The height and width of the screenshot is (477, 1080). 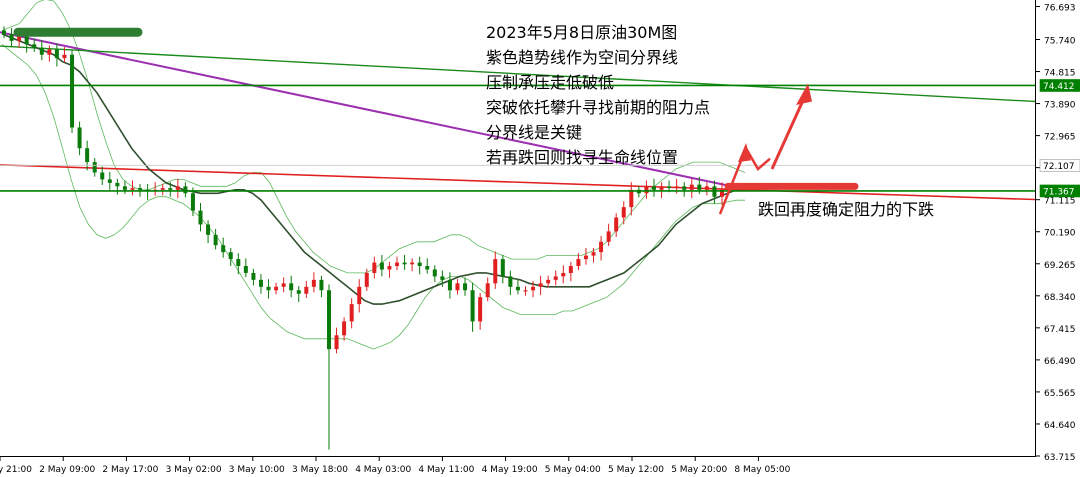 What do you see at coordinates (1060, 74) in the screenshot?
I see `price-tick-label: 74.815` at bounding box center [1060, 74].